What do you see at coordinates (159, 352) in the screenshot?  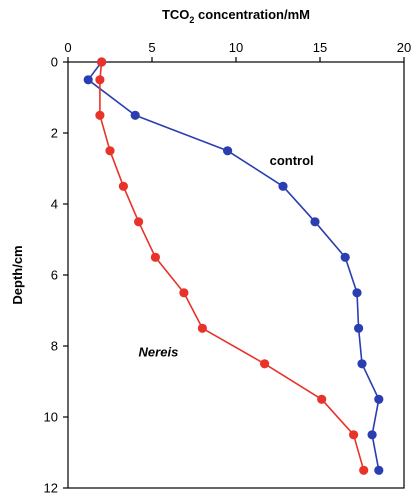 I see `series-label-nereis: Nereis` at bounding box center [159, 352].